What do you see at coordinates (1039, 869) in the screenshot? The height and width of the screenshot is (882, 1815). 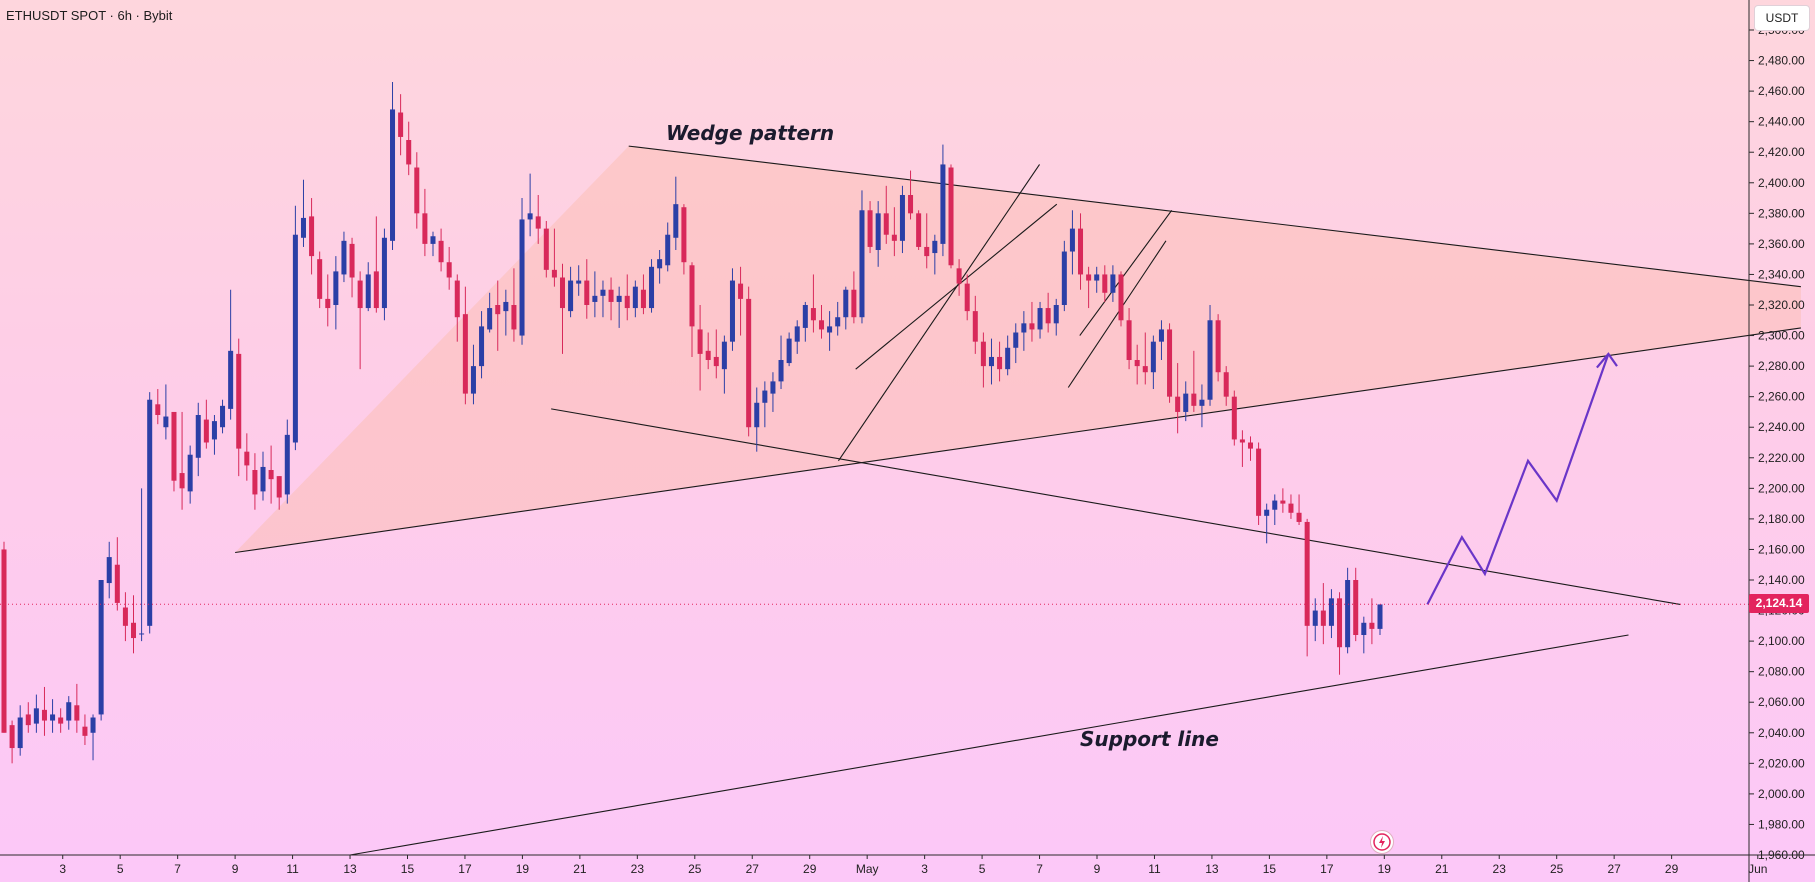 I see `time-tick-label: 7` at bounding box center [1039, 869].